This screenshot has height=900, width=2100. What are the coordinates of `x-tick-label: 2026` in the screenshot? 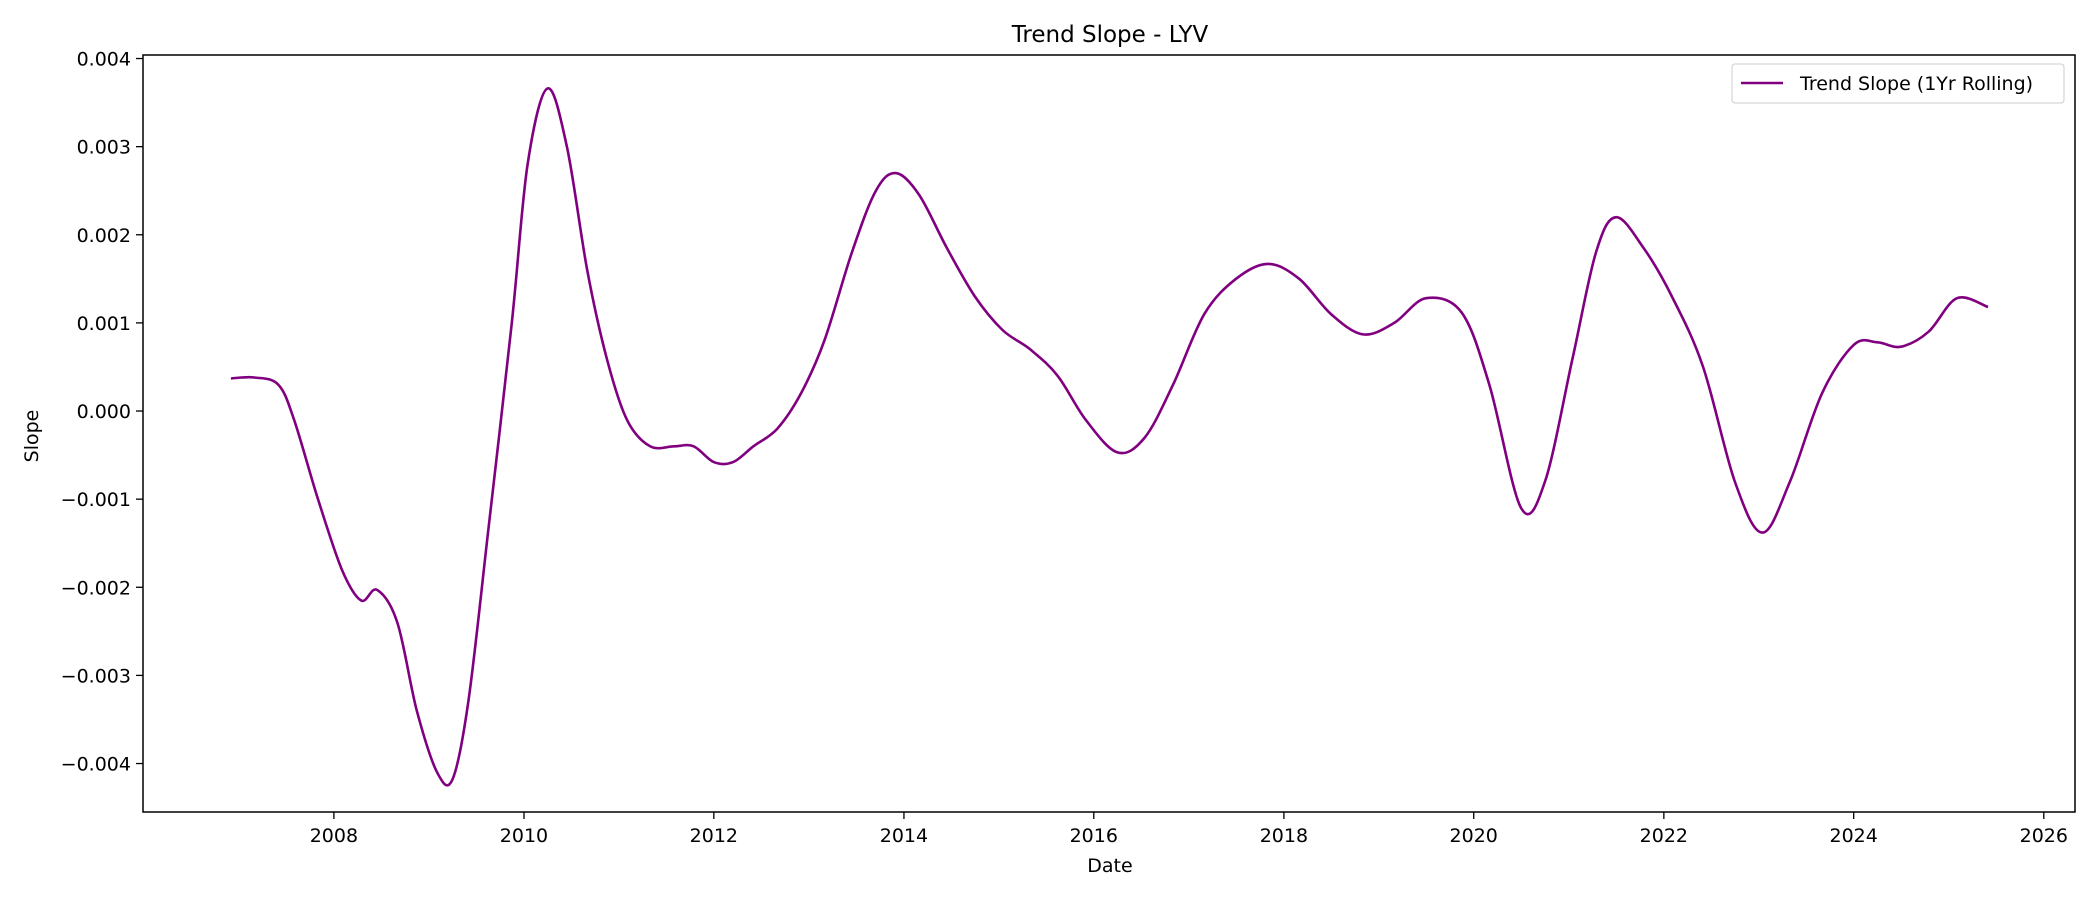 It's located at (2044, 836).